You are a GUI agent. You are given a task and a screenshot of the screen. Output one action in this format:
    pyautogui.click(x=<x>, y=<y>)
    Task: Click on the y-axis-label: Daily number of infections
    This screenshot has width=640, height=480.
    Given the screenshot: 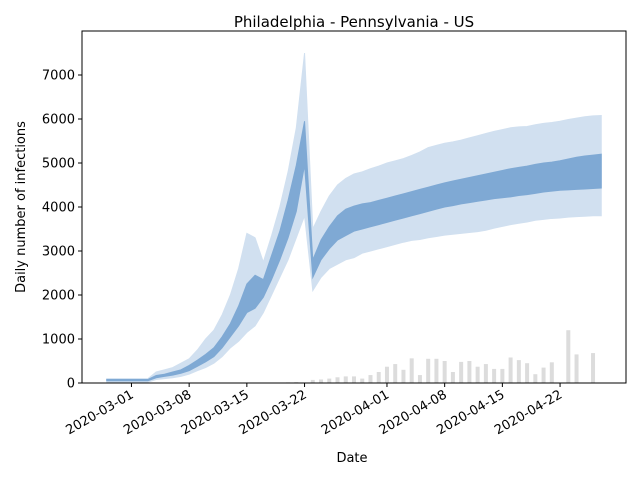 What is the action you would take?
    pyautogui.click(x=21, y=207)
    